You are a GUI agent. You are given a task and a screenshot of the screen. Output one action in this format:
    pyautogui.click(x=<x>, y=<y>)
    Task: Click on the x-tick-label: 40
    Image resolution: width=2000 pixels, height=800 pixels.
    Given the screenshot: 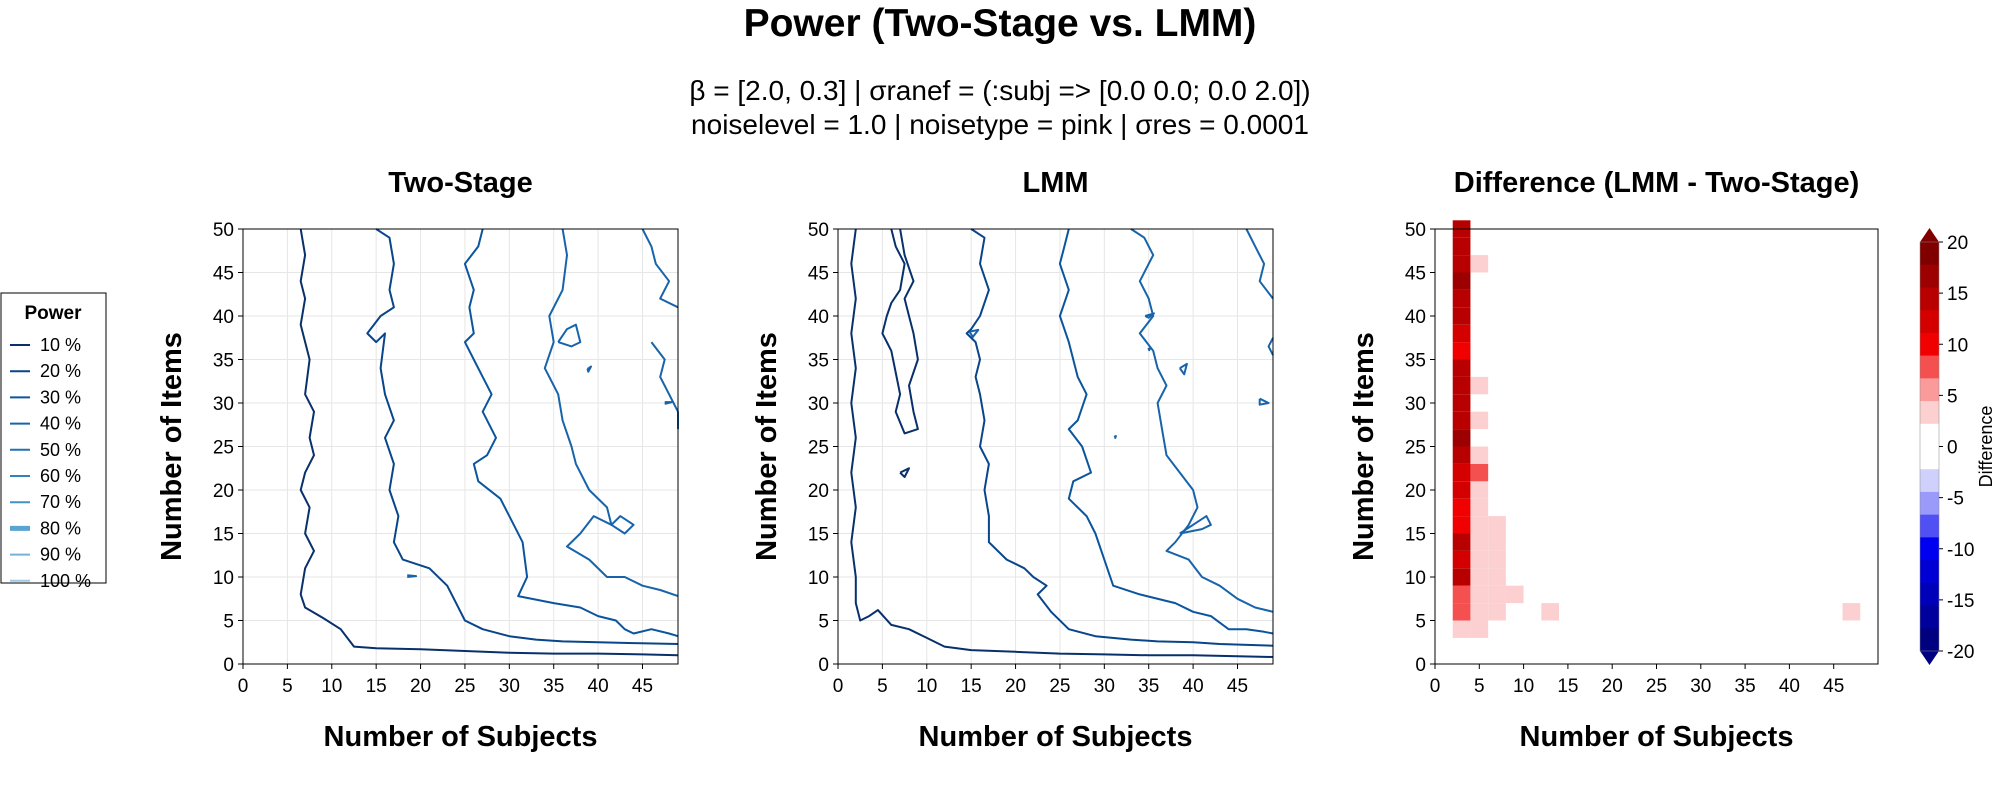 What is the action you would take?
    pyautogui.click(x=1193, y=686)
    